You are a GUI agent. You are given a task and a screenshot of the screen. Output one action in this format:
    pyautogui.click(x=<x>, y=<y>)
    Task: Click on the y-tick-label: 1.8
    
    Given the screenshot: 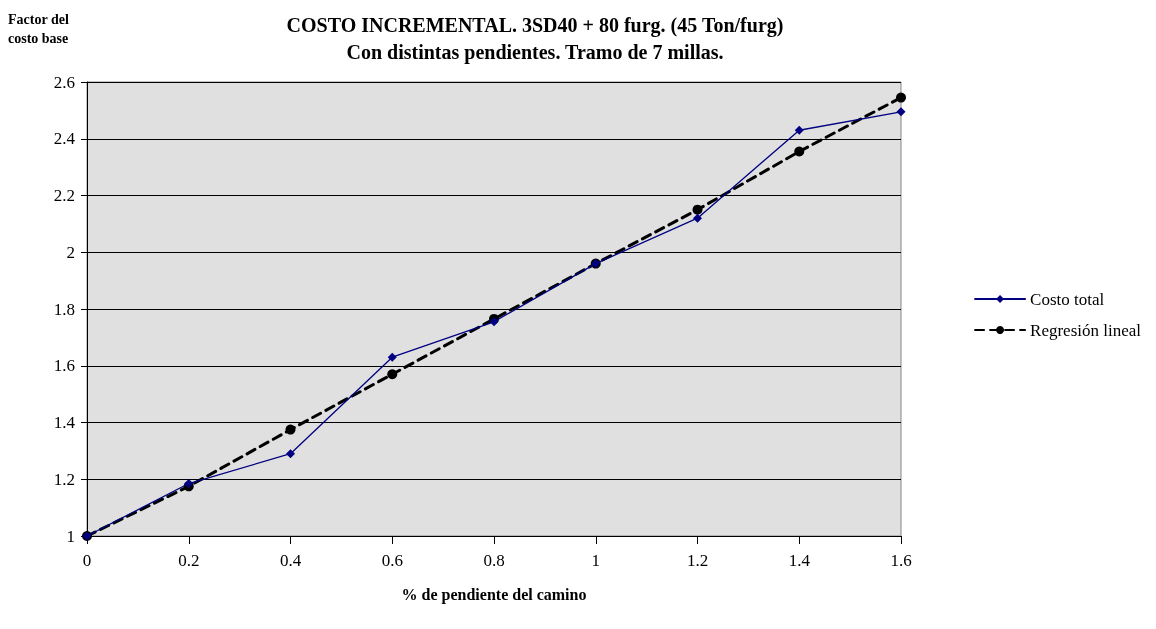 What is the action you would take?
    pyautogui.click(x=64, y=309)
    